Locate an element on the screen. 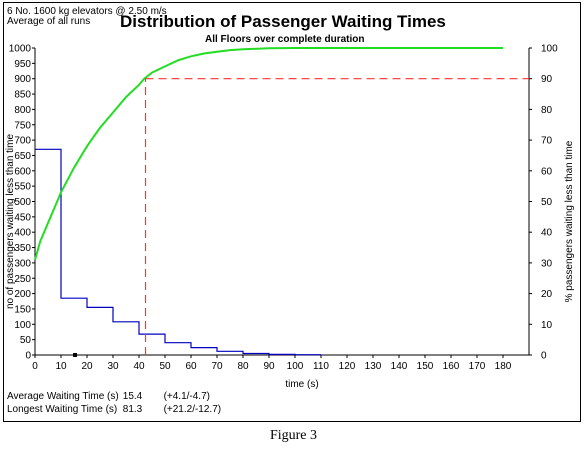 The image size is (587, 449). x-tick-label: 180 is located at coordinates (503, 366).